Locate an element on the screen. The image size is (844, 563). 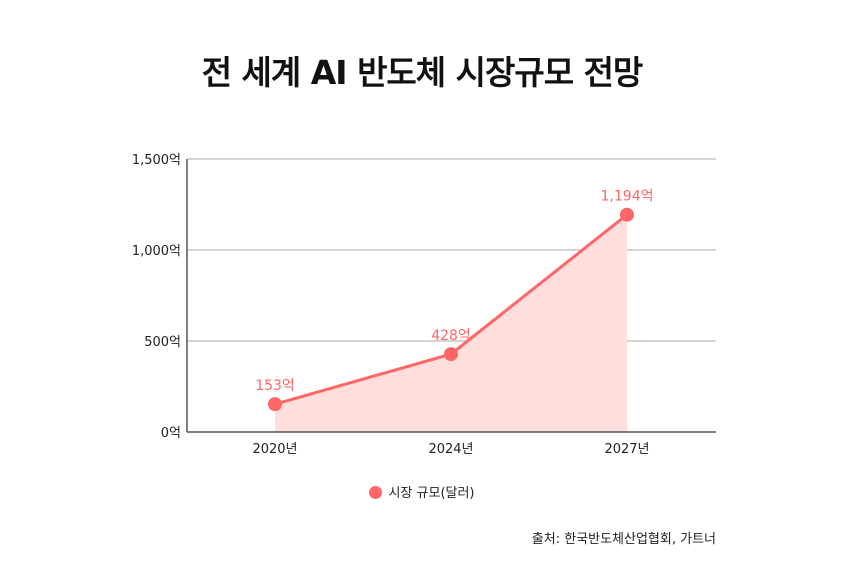
data-label: 428억 is located at coordinates (451, 336).